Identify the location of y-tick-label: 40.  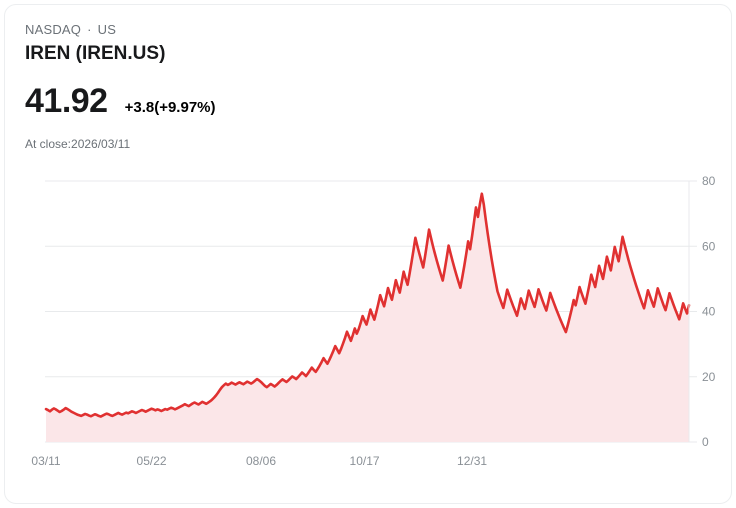
(709, 312).